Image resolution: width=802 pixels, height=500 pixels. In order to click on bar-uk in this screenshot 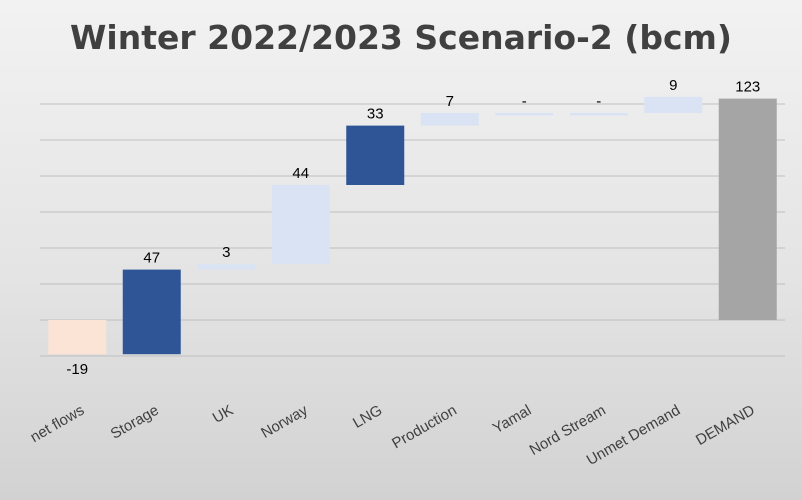, I will do `click(226, 267)`.